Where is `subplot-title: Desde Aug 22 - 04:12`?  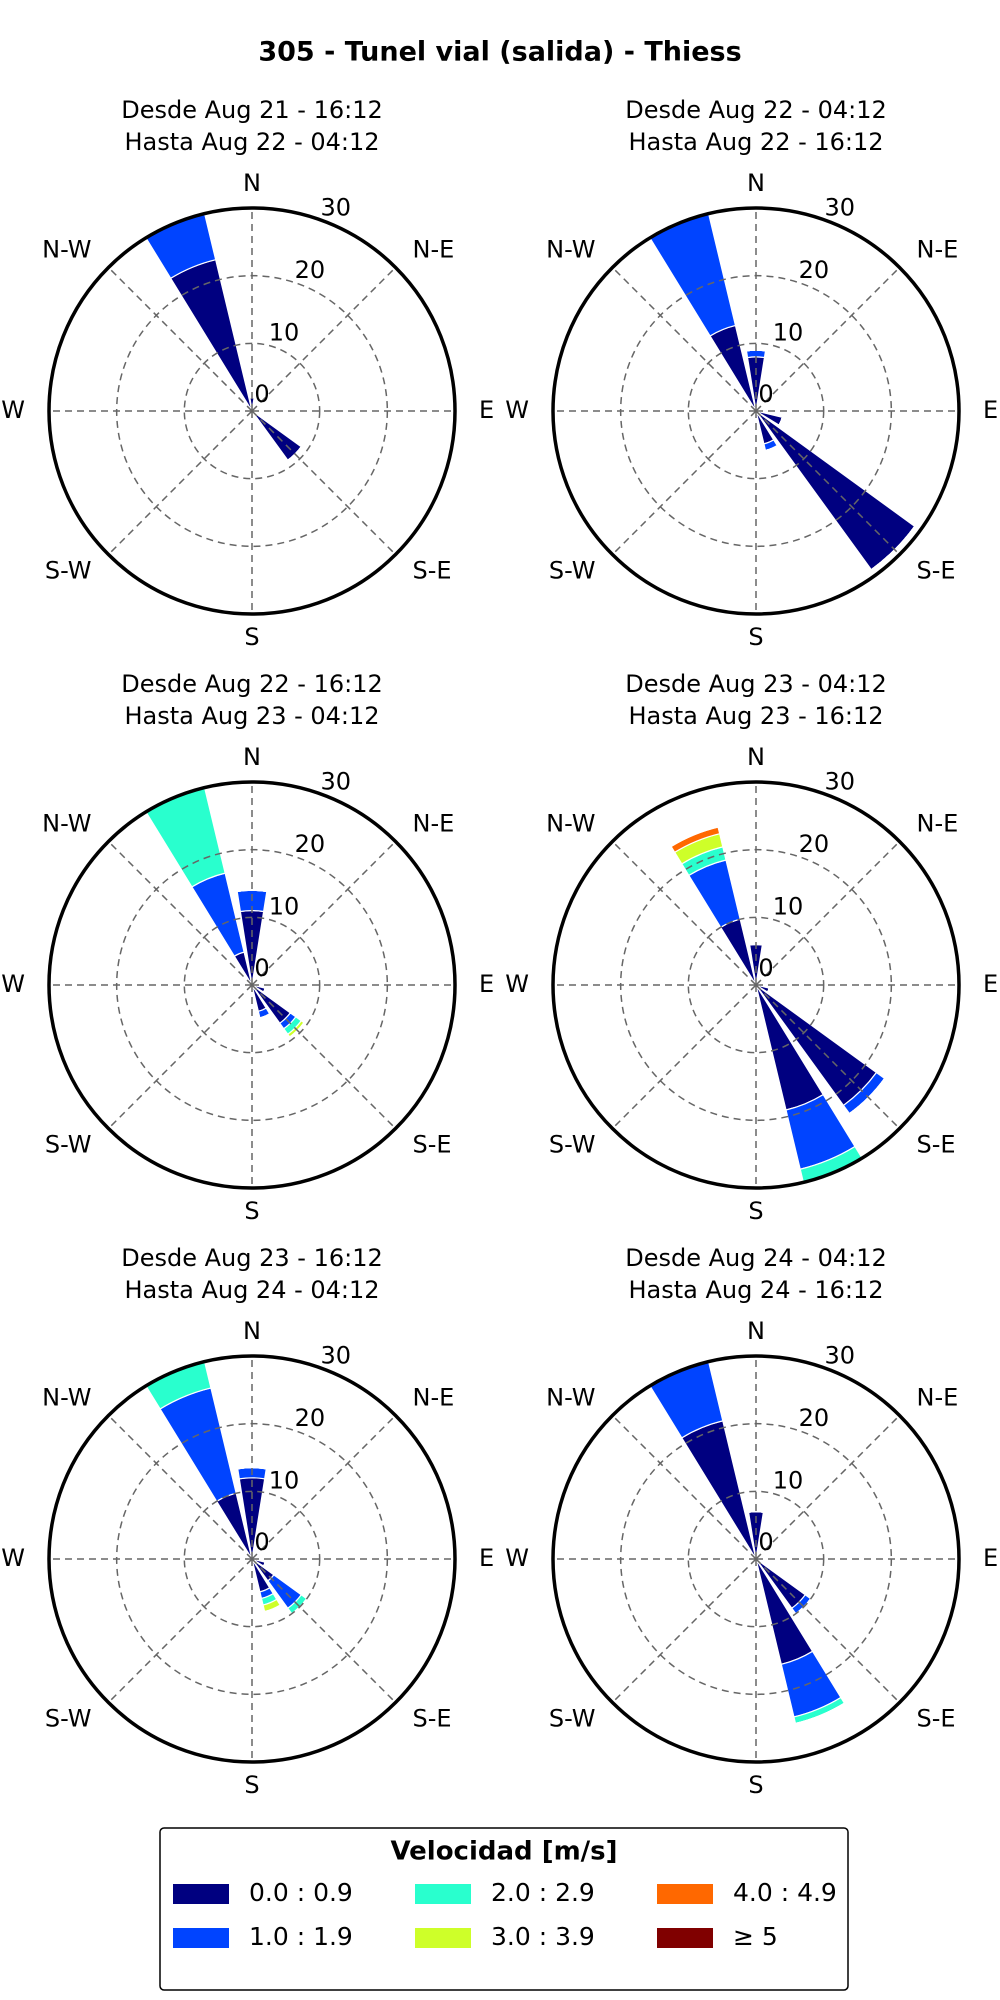 subplot-title: Desde Aug 22 - 04:12 is located at coordinates (756, 110).